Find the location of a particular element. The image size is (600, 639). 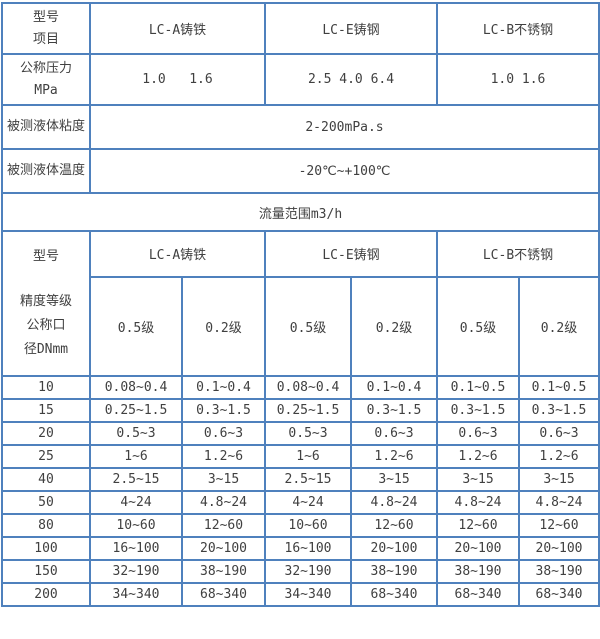

flow-corner-accuracy-label: 精度等级 公称口 径DNmm is located at coordinates (45, 325).